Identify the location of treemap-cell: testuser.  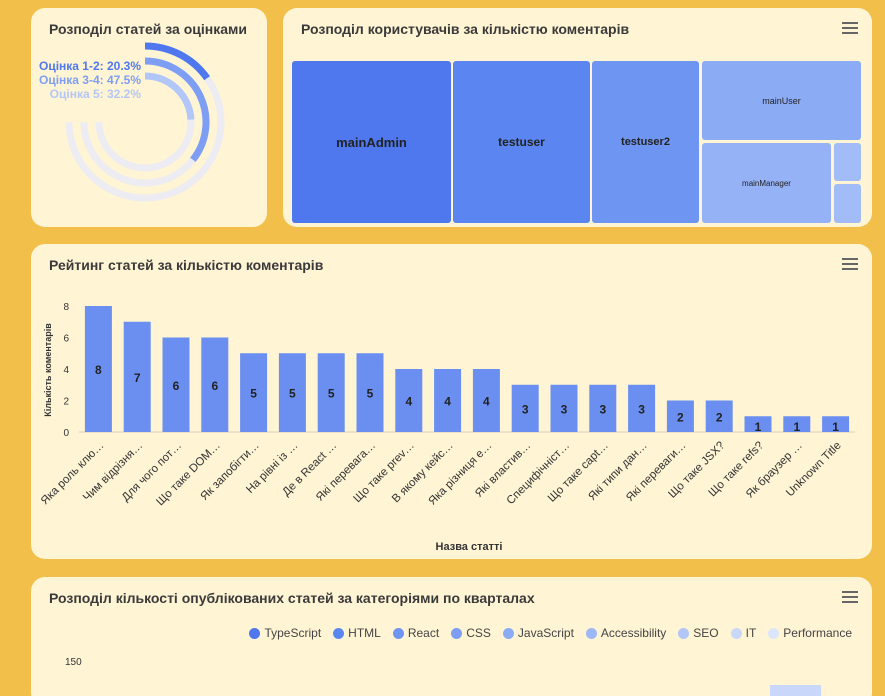
(521, 142).